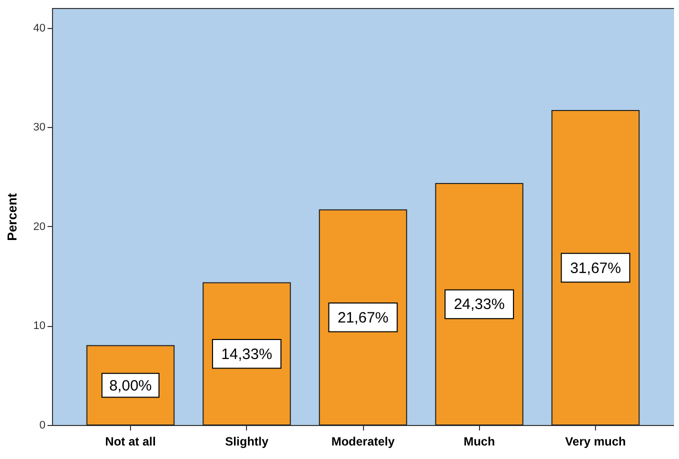 This screenshot has height=459, width=679. What do you see at coordinates (595, 441) in the screenshot?
I see `x-tick-label: Very much` at bounding box center [595, 441].